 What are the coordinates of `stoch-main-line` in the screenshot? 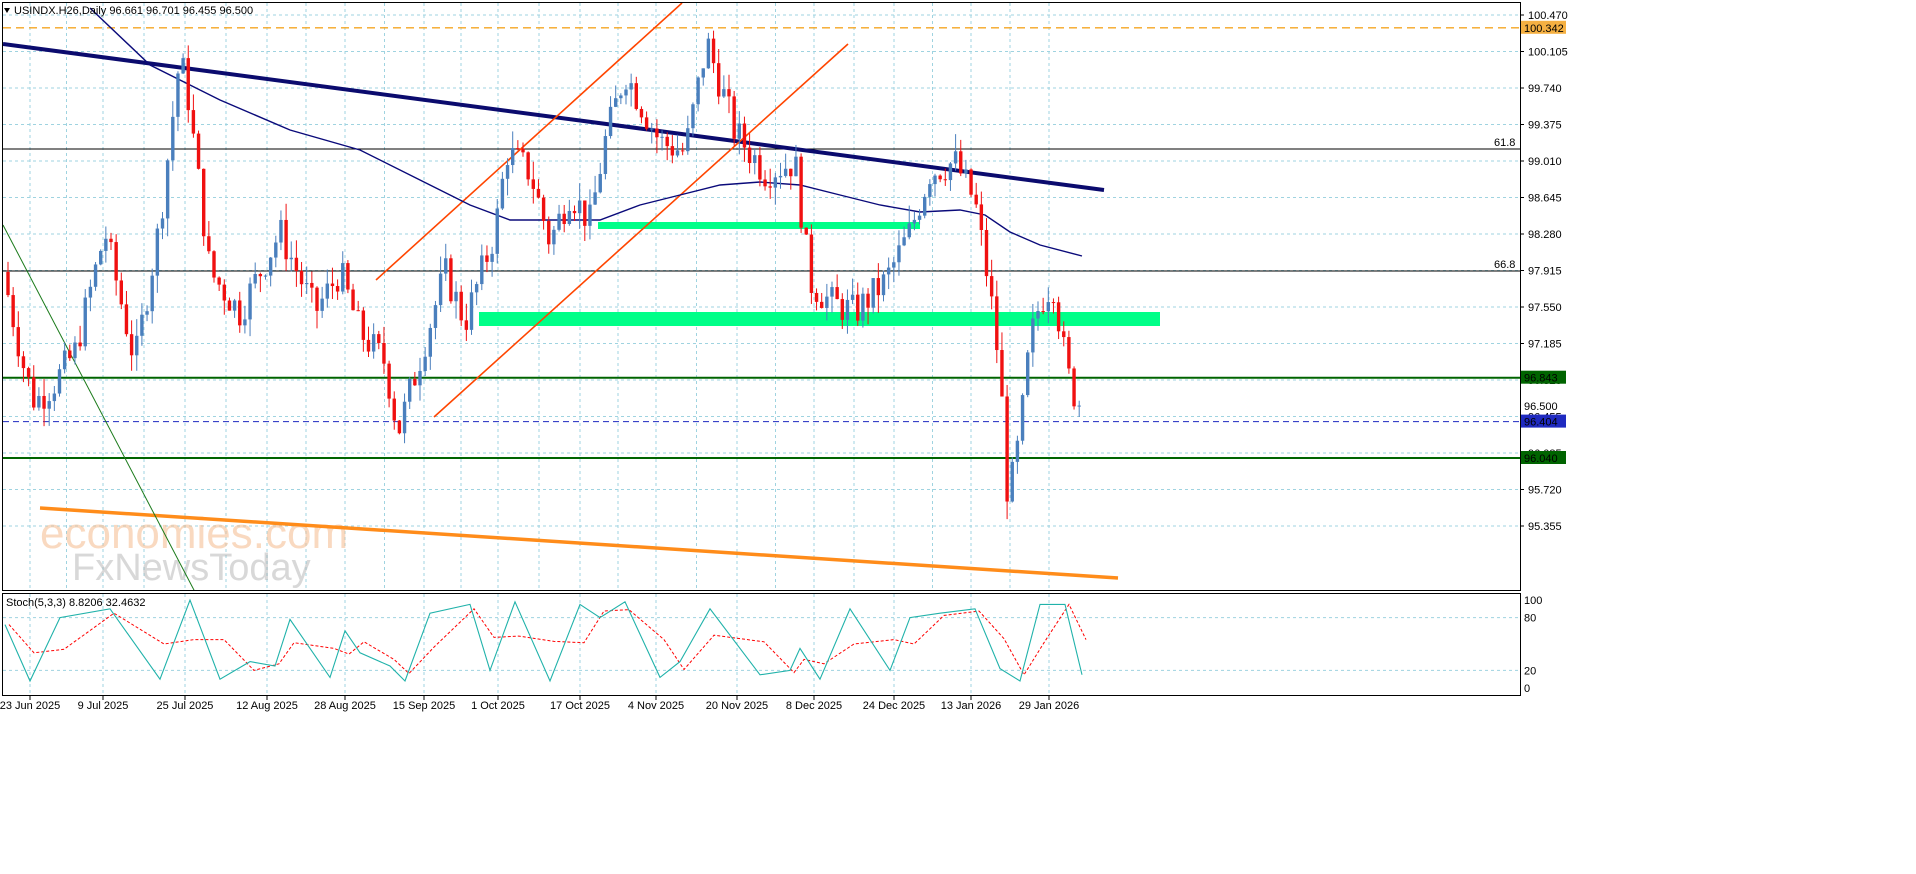 It's located at (543, 640).